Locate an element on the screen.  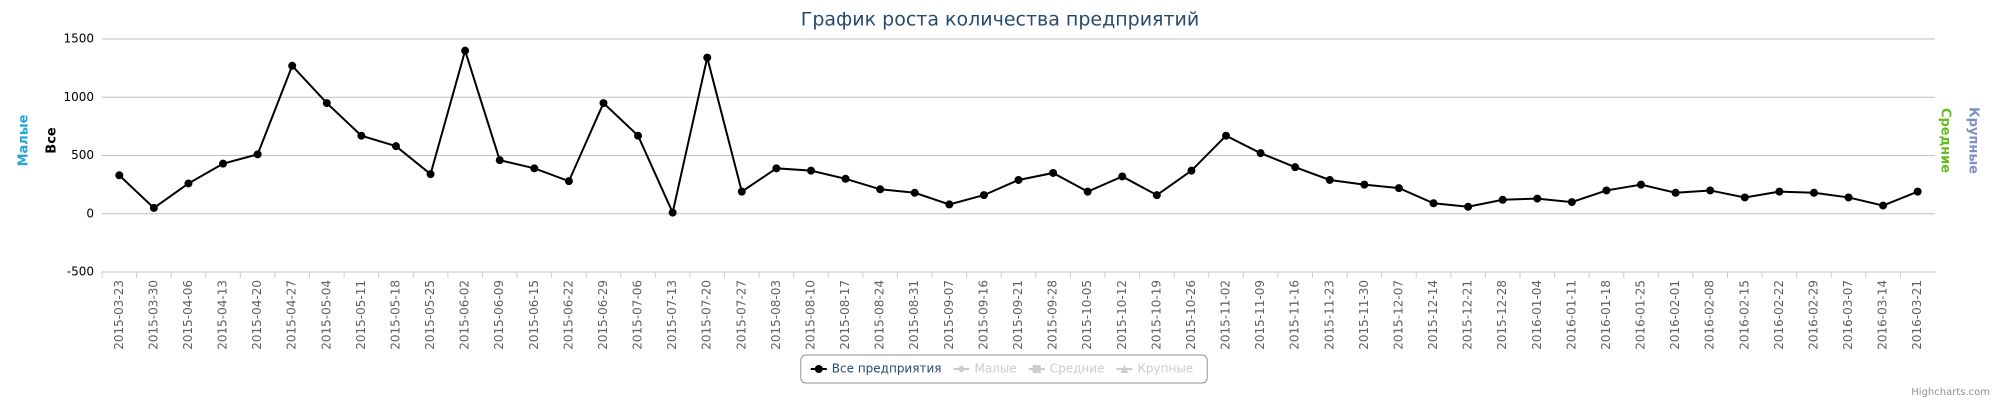
x-tick-label: 2015-07-13 is located at coordinates (672, 315).